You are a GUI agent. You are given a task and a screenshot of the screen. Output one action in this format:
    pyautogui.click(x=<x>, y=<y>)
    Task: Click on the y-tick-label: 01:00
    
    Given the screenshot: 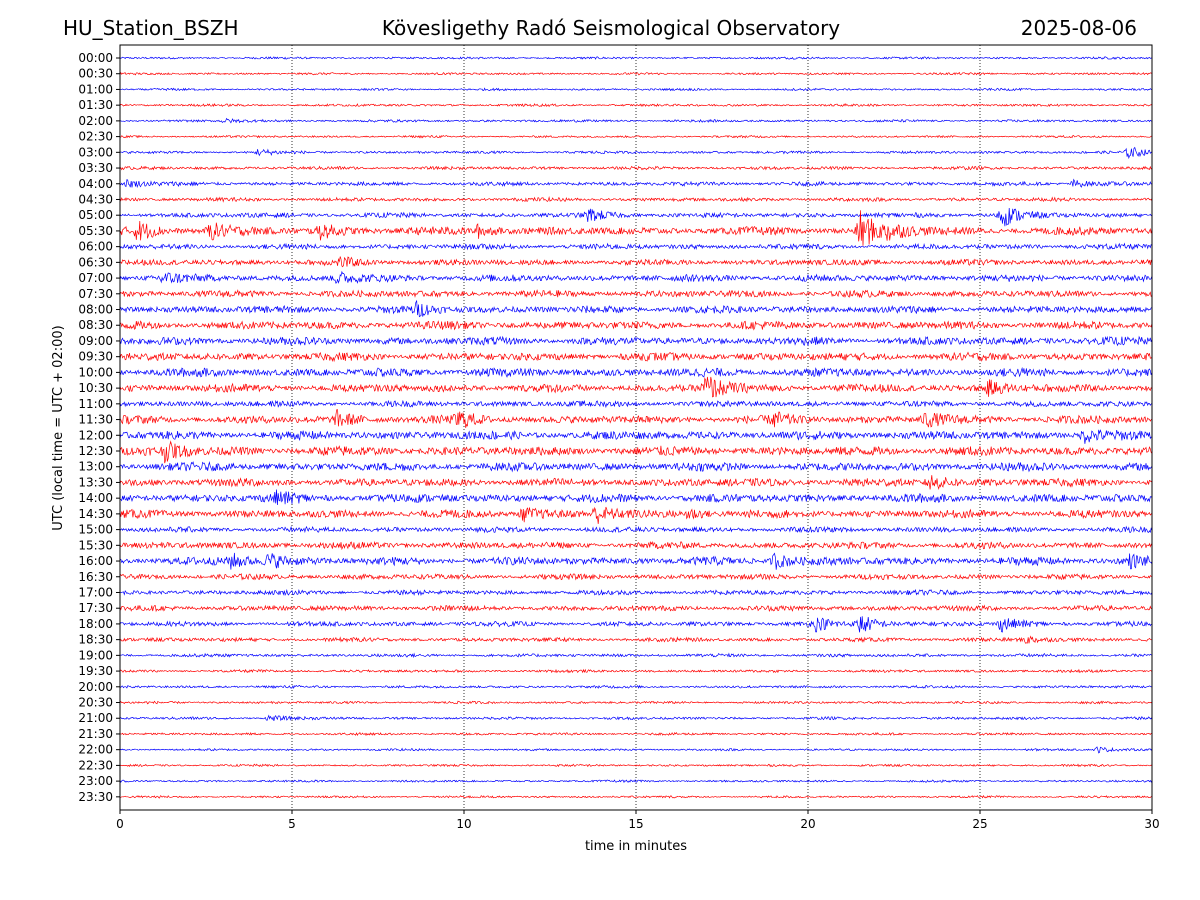 What is the action you would take?
    pyautogui.click(x=95, y=89)
    